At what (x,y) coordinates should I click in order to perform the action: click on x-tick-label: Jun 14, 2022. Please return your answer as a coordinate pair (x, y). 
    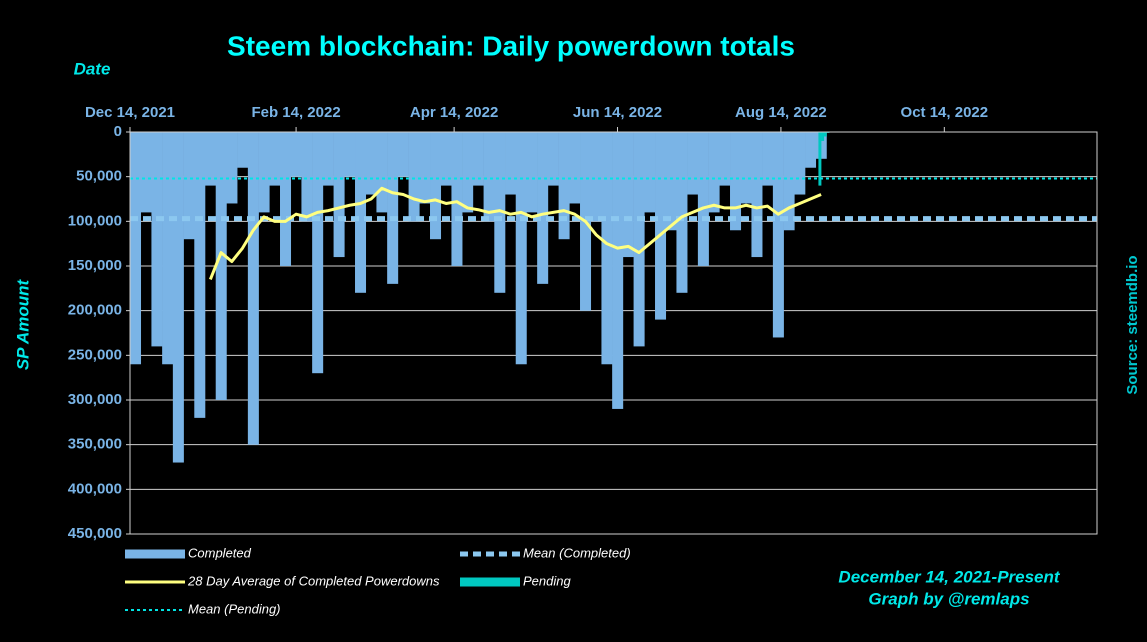
    Looking at the image, I should click on (617, 112).